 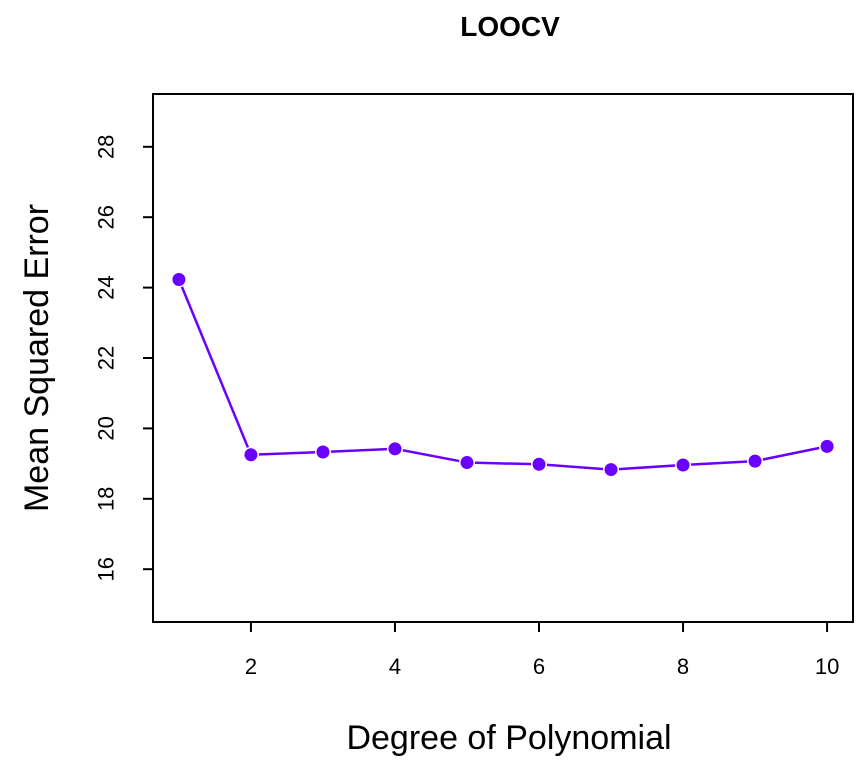 I want to click on x-axis-title: Degree of Polynomial, so click(x=508, y=738).